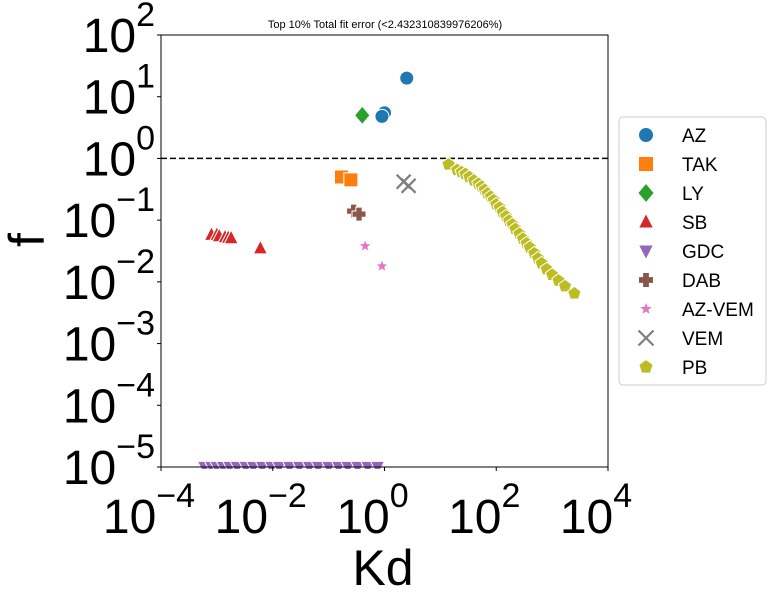 The height and width of the screenshot is (599, 772). I want to click on series-tak, so click(346, 178).